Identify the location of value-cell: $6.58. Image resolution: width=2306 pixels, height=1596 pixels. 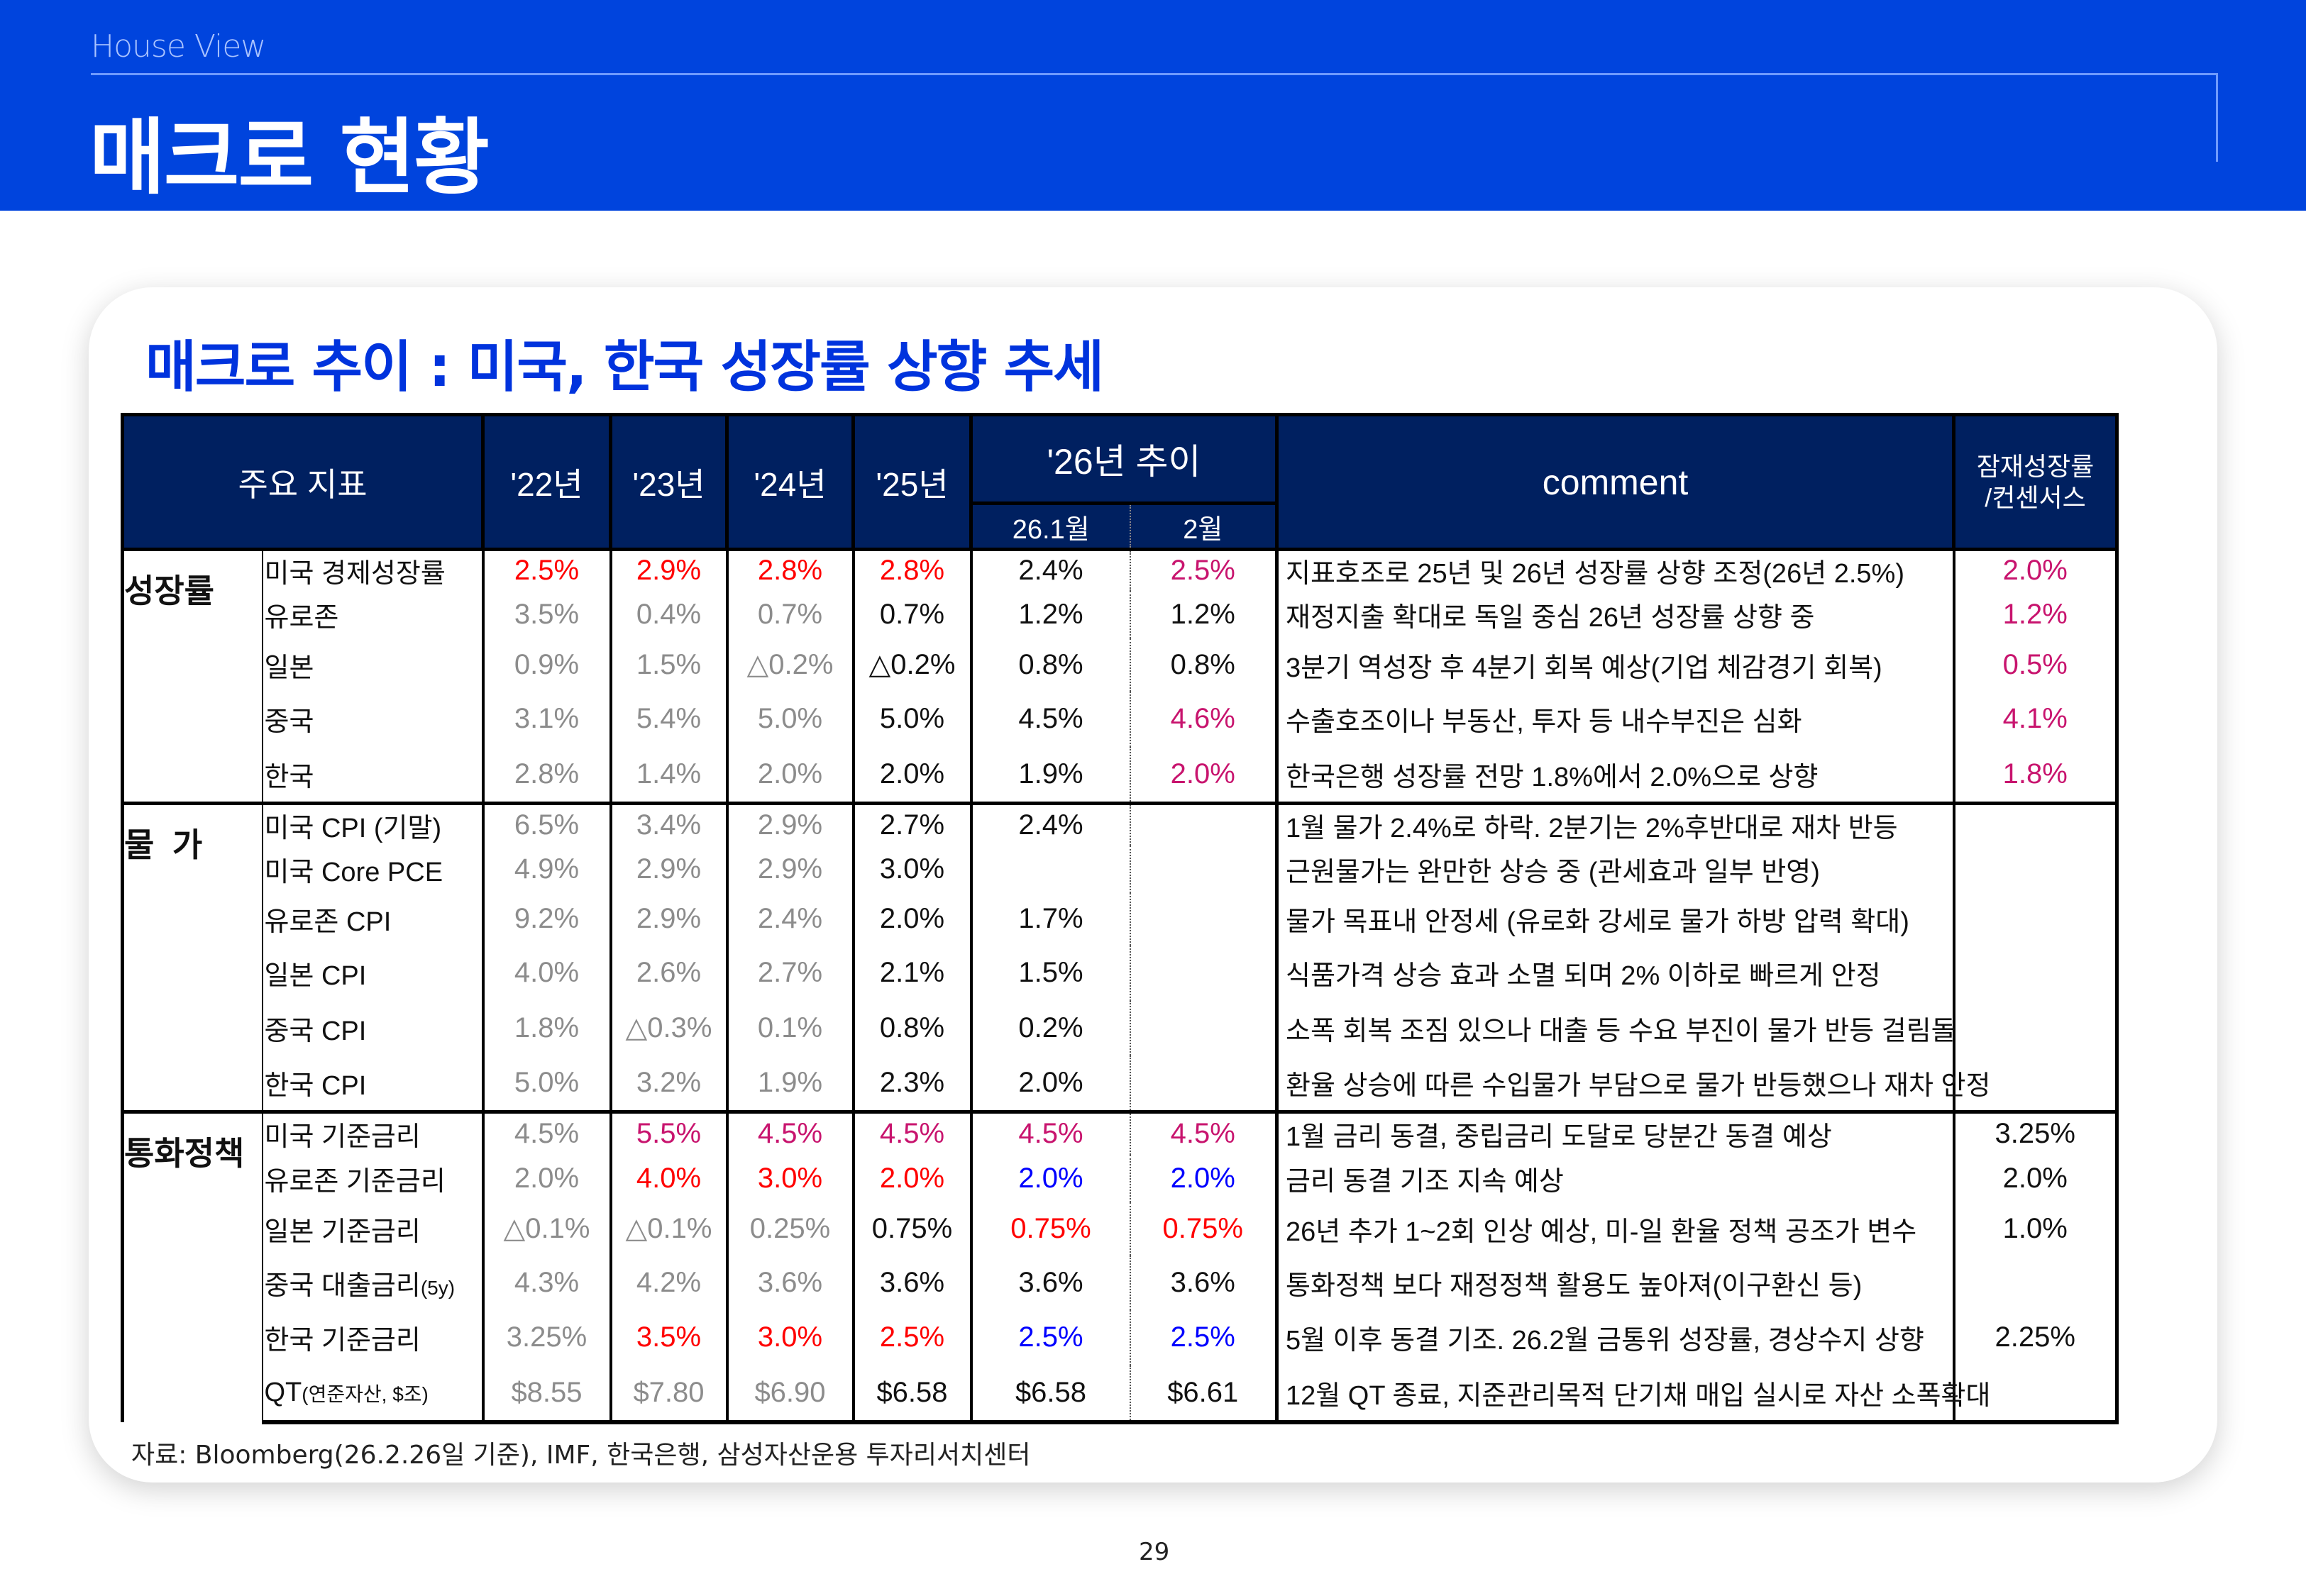
(912, 1395).